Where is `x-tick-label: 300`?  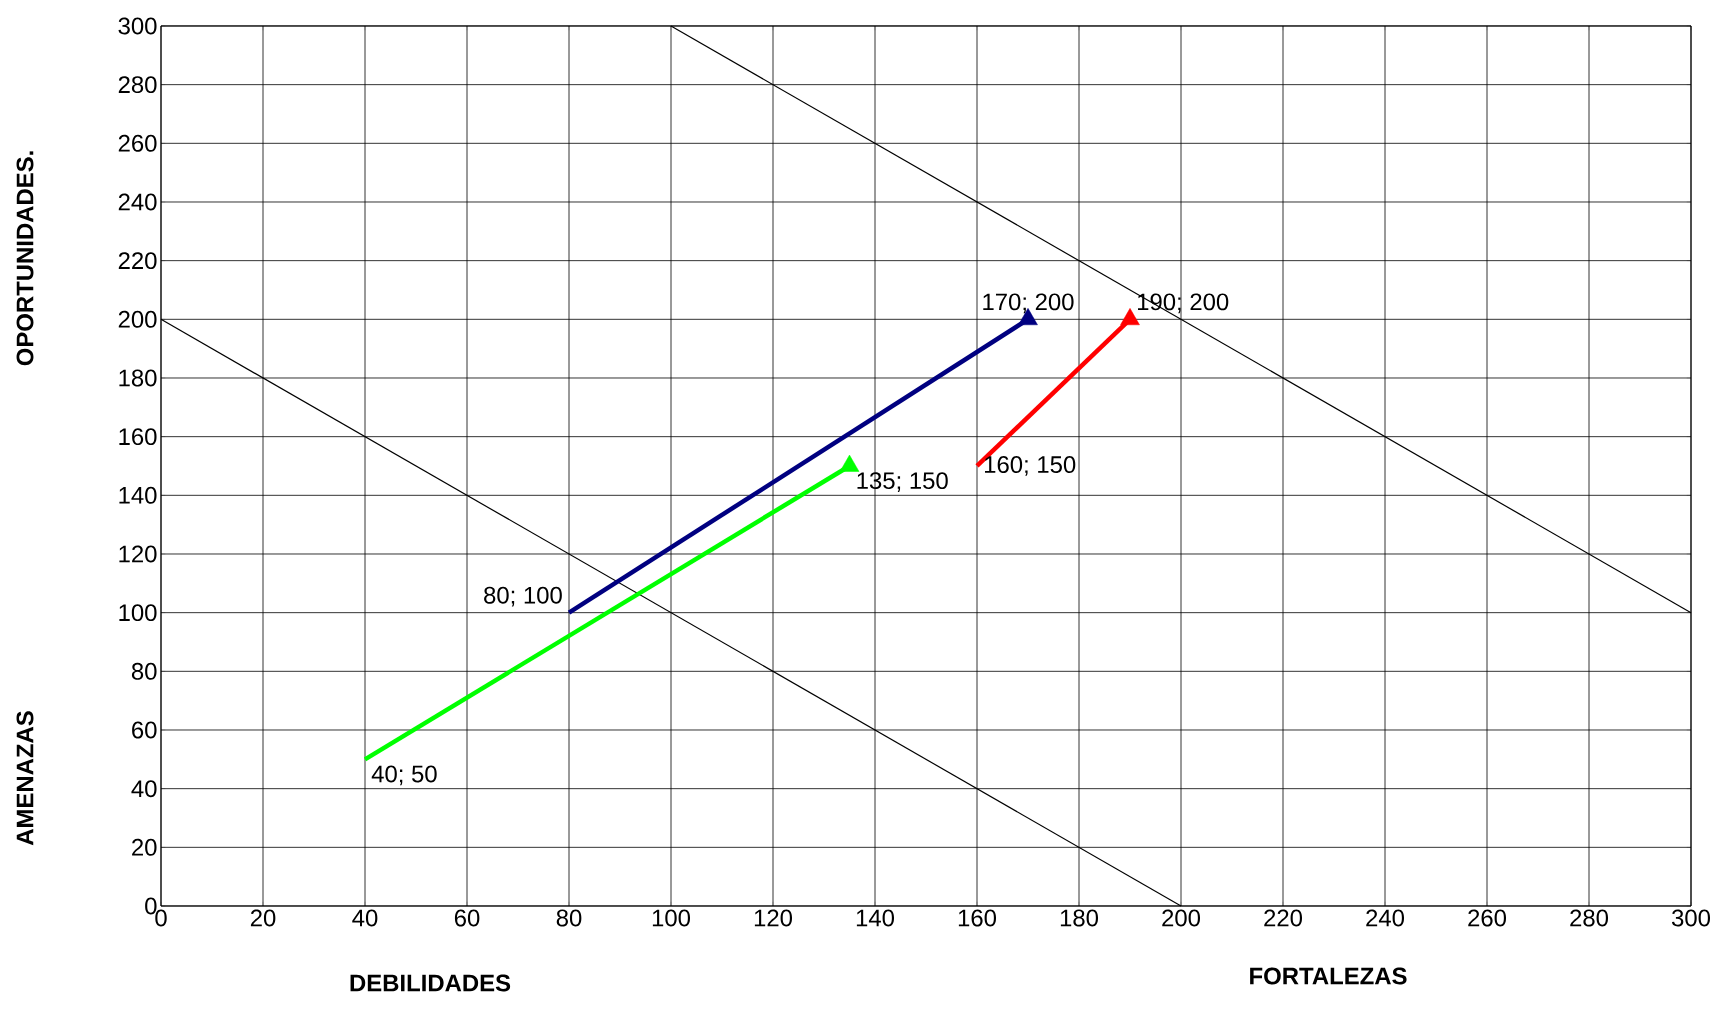 x-tick-label: 300 is located at coordinates (1691, 918).